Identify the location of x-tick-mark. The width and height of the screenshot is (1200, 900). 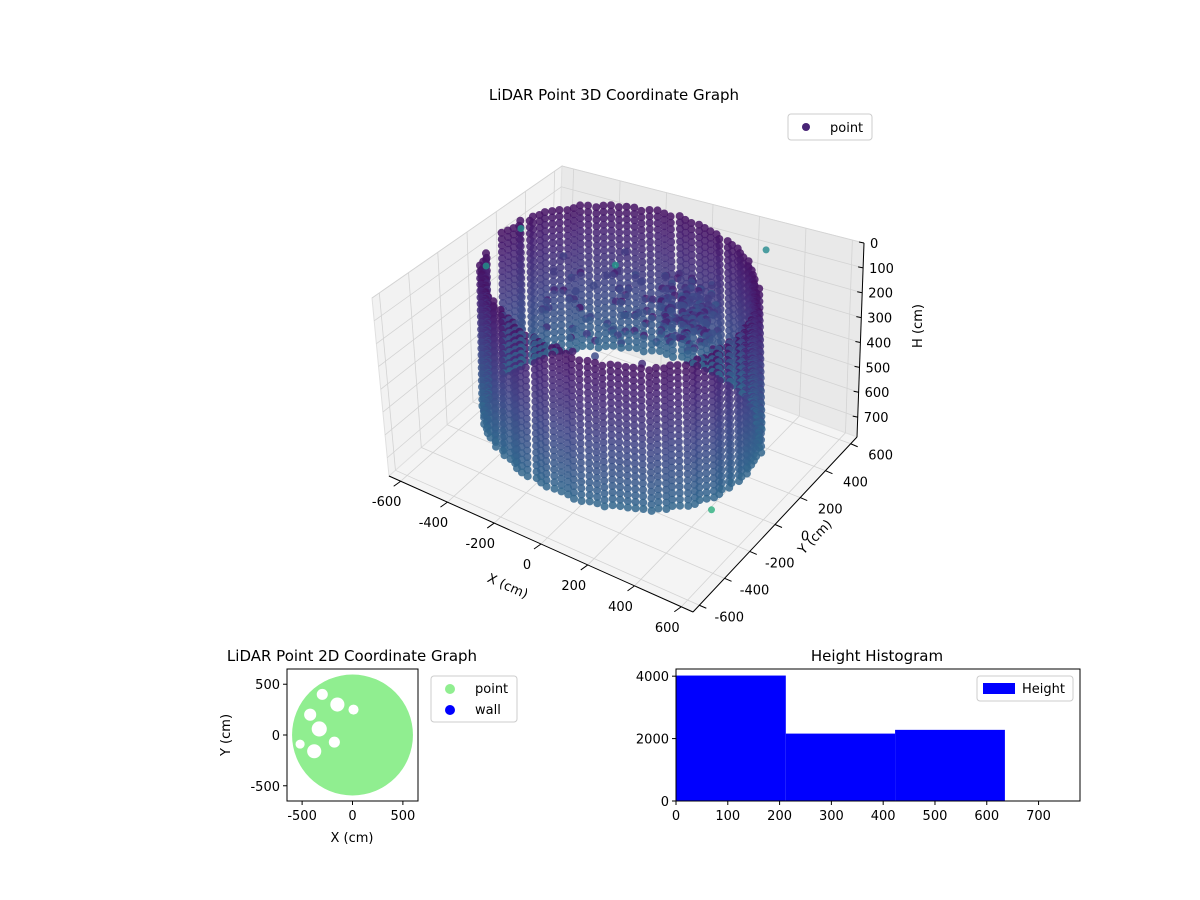
(678, 609).